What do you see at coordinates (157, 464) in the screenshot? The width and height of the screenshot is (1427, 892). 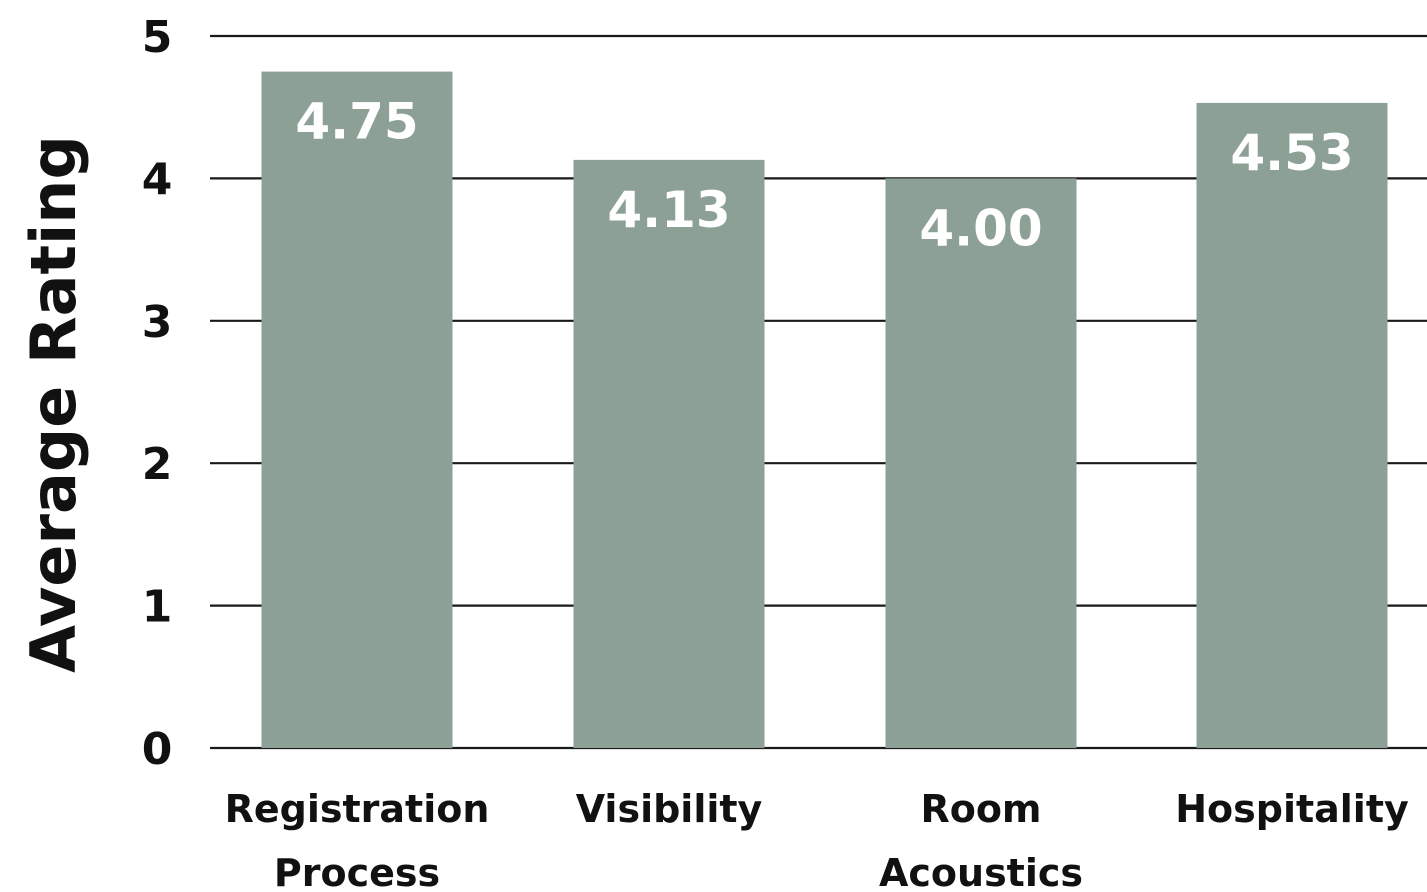 I see `y-tick-label: 2` at bounding box center [157, 464].